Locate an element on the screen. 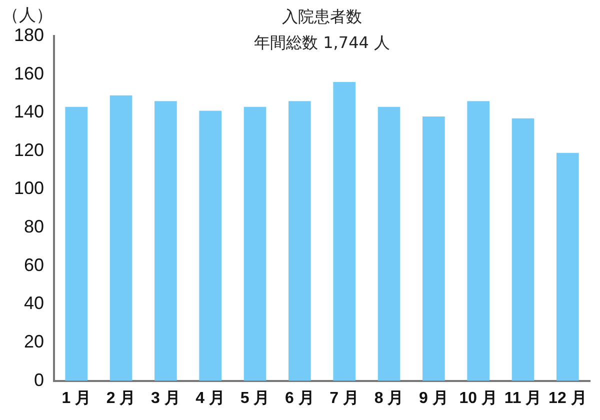  x-tick-label: 6 月 is located at coordinates (299, 398).